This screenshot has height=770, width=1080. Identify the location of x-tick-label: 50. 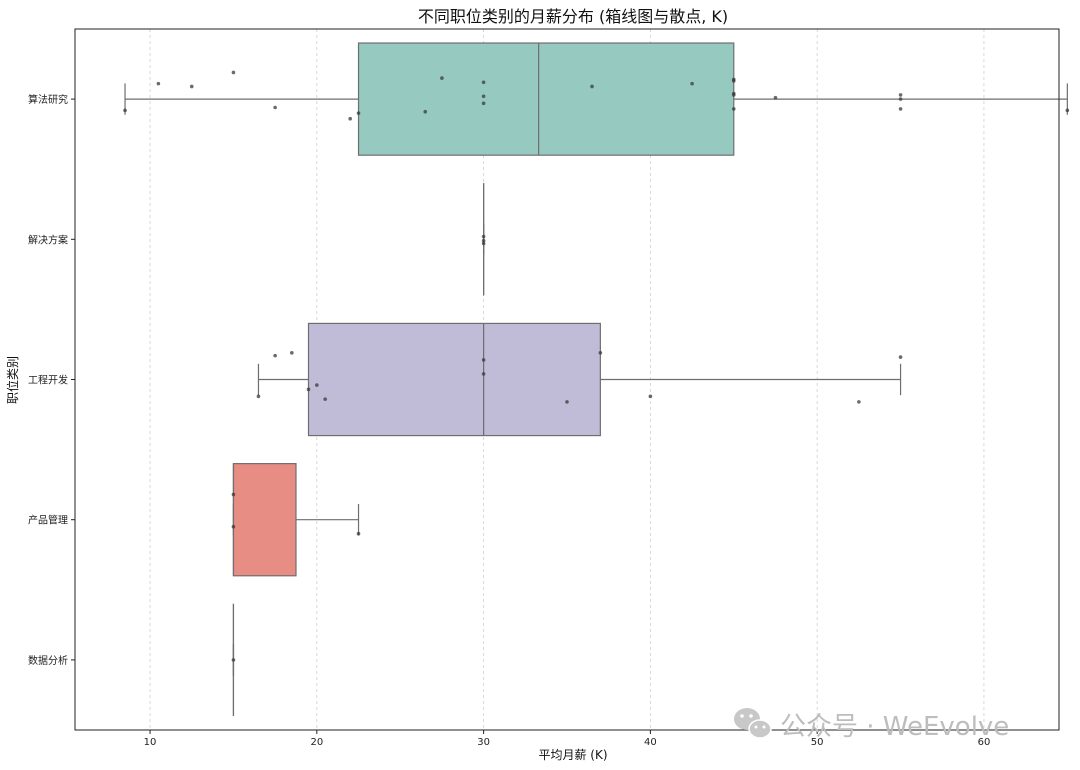
(817, 742).